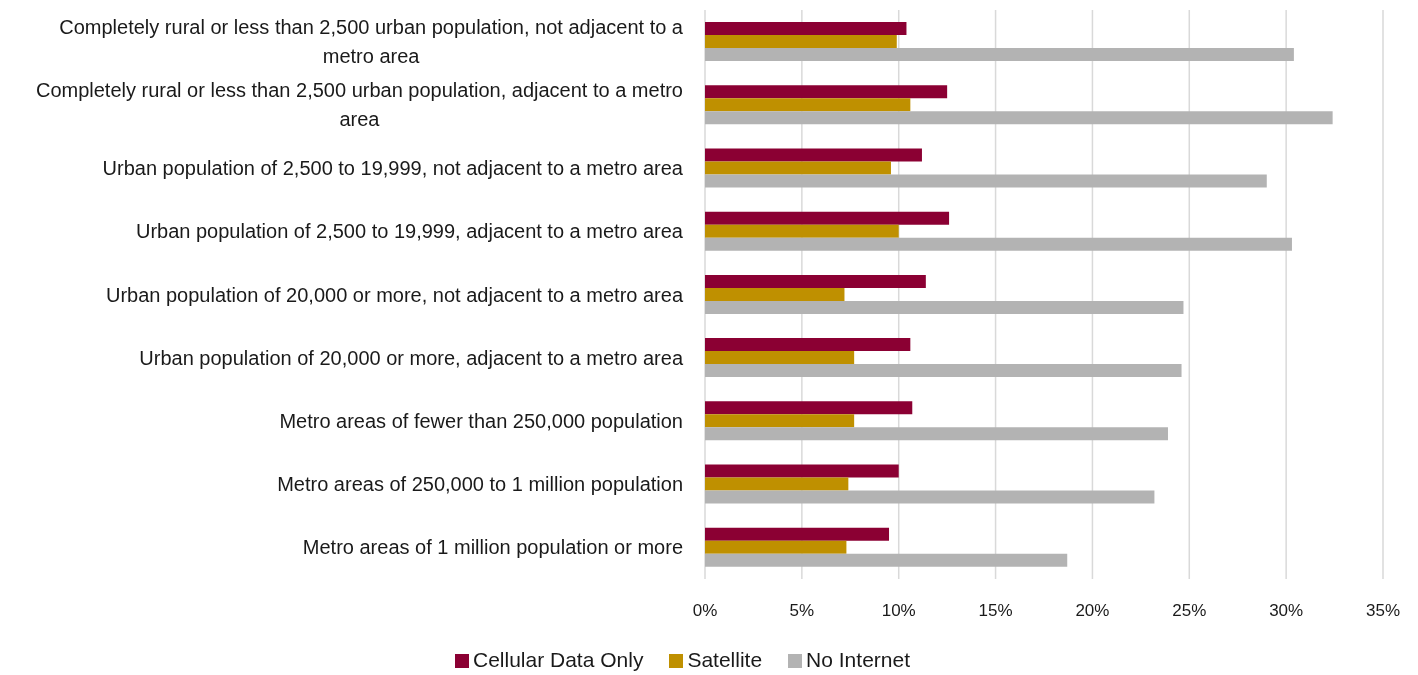 The height and width of the screenshot is (675, 1418). Describe the element at coordinates (492, 547) in the screenshot. I see `y-tick-label: Metro areas of 1 million population or more` at that location.